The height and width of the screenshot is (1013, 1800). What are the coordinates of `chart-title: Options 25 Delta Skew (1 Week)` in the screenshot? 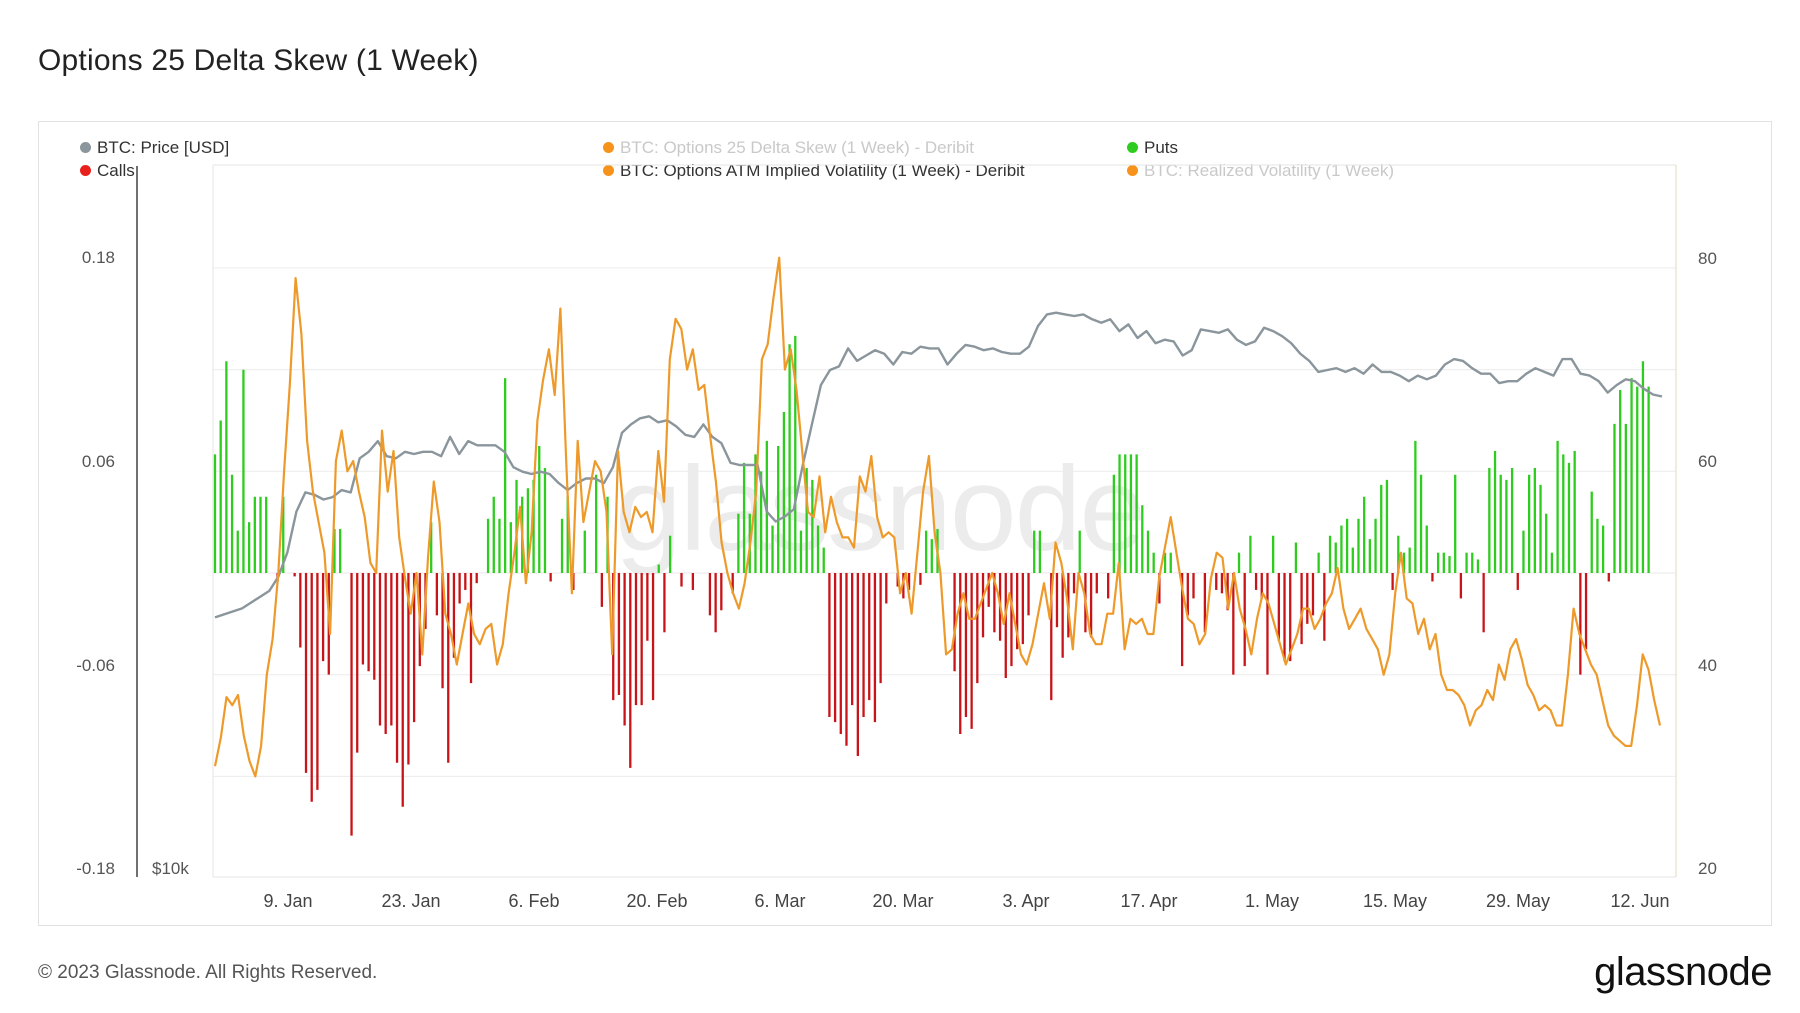 It's located at (258, 60).